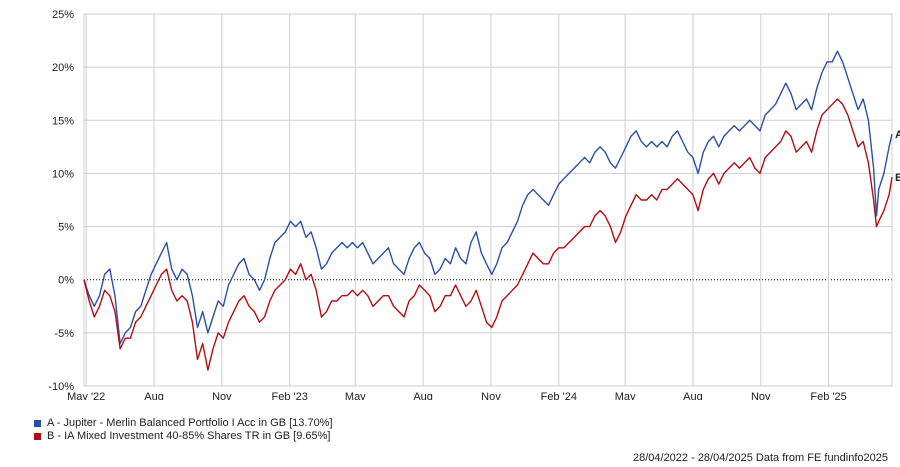 This screenshot has width=900, height=467. I want to click on y-tick-label: -10%, so click(61, 387).